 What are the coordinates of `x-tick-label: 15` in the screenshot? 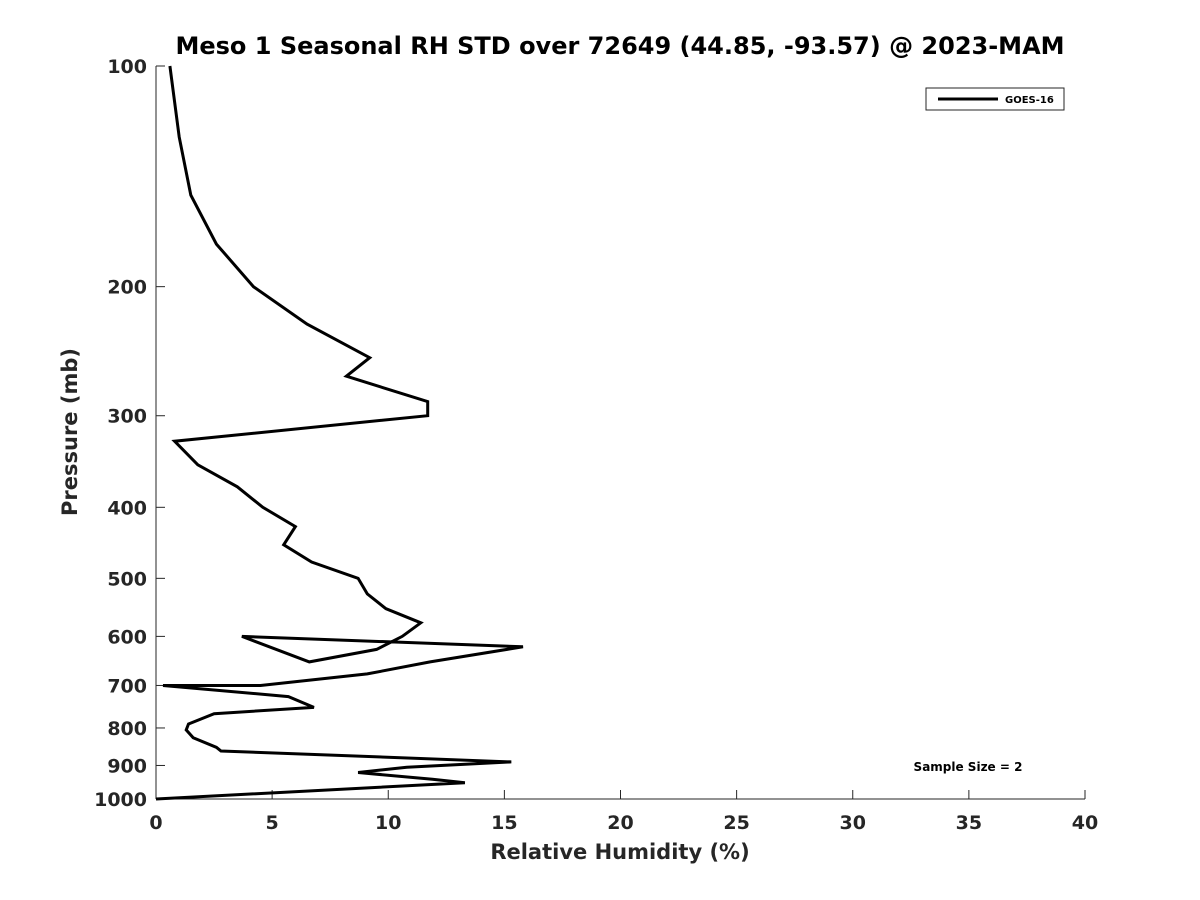 It's located at (504, 823).